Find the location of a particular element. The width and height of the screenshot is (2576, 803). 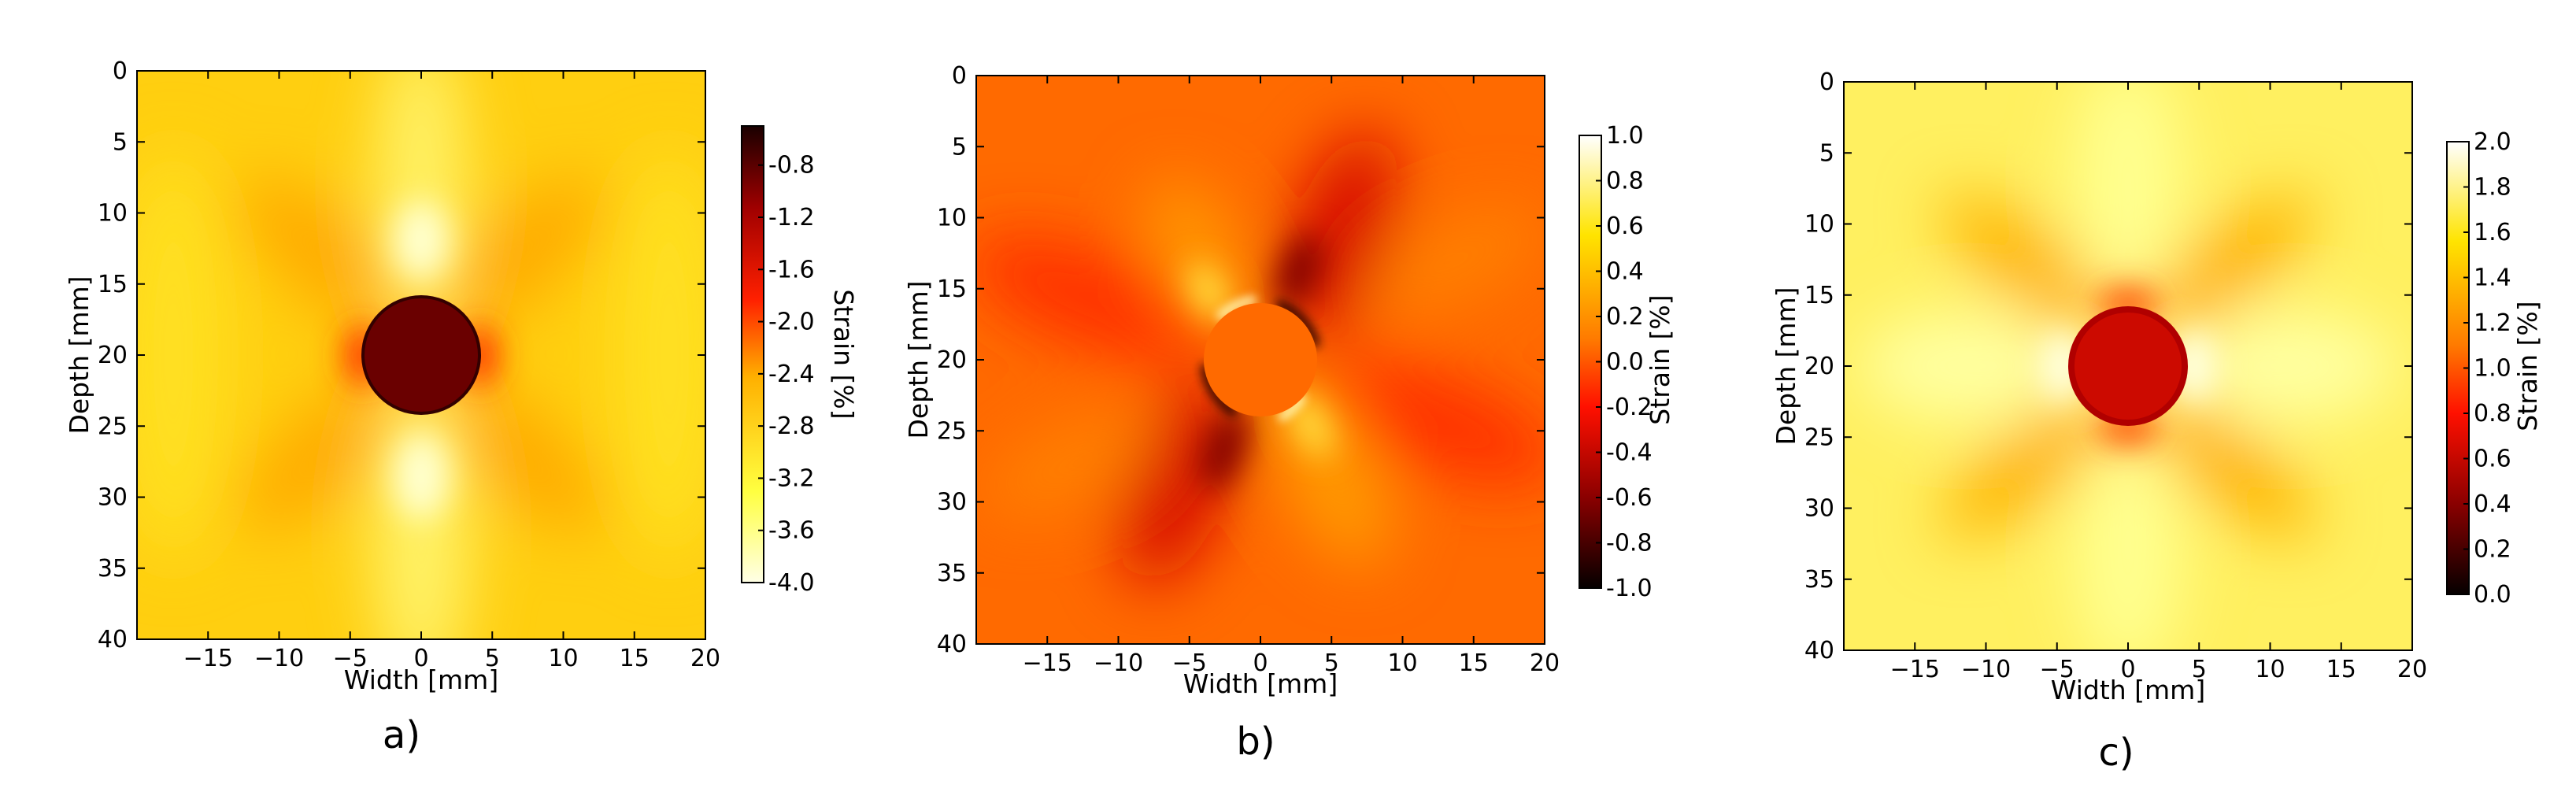

colorbar-label-a: Strain [%] is located at coordinates (843, 354).